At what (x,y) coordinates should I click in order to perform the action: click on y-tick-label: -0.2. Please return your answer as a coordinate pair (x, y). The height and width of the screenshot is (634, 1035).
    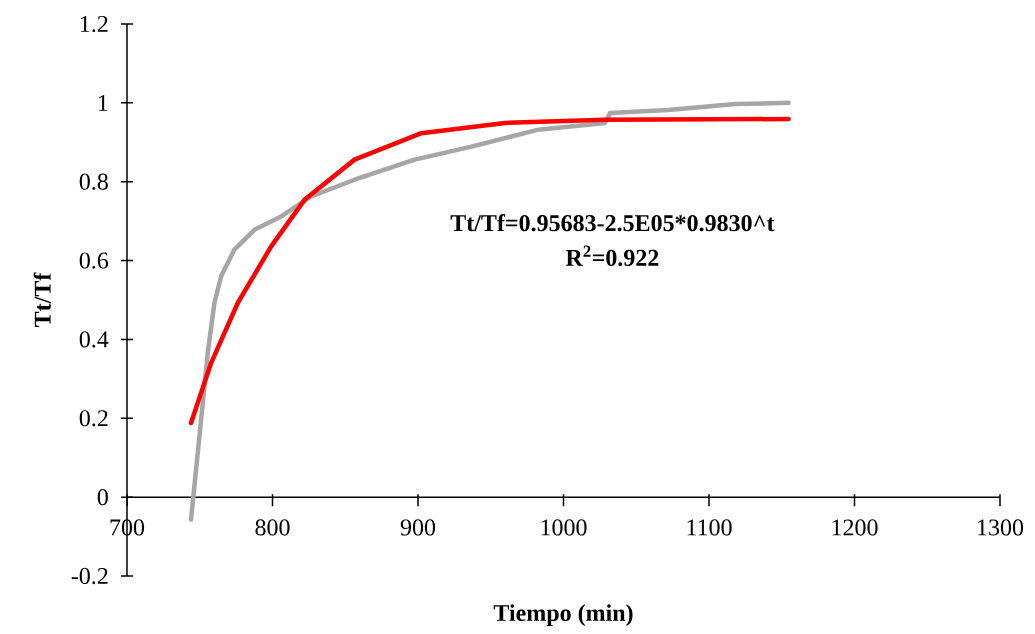
    Looking at the image, I should click on (89, 576).